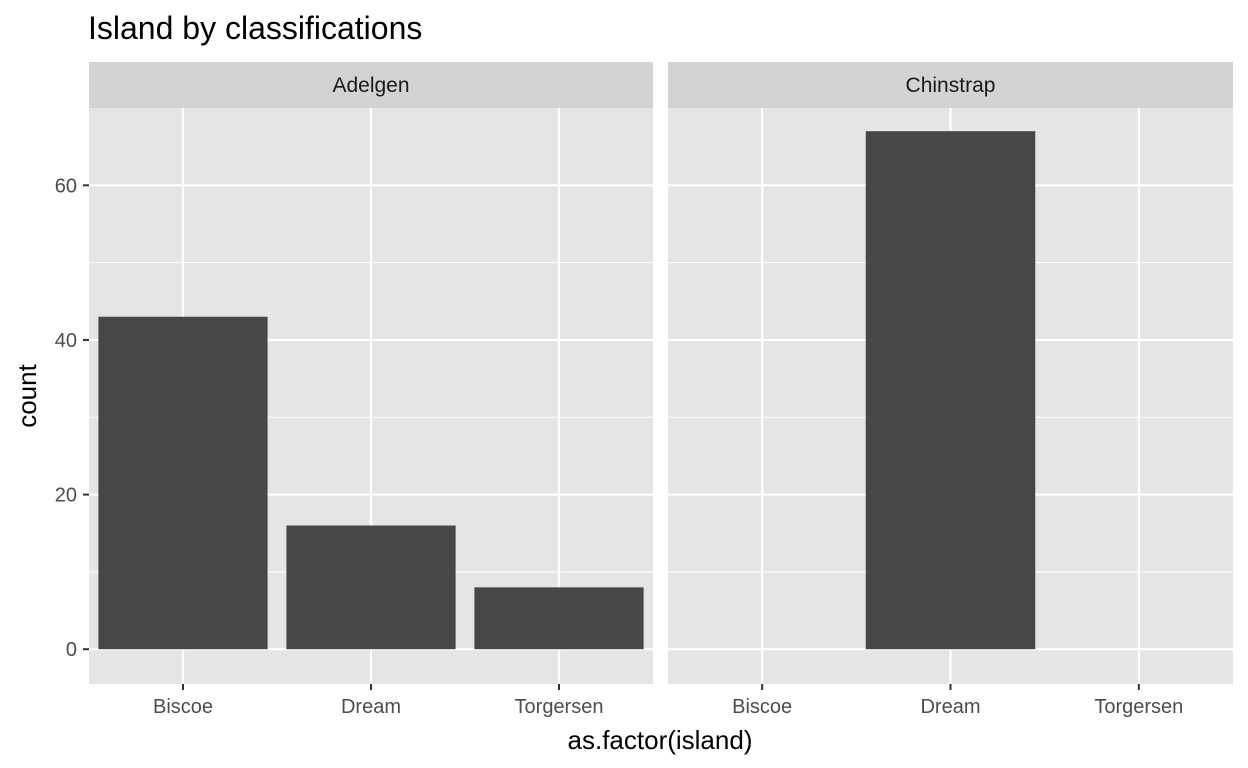  I want to click on bar-chinstrap-dream, so click(950, 390).